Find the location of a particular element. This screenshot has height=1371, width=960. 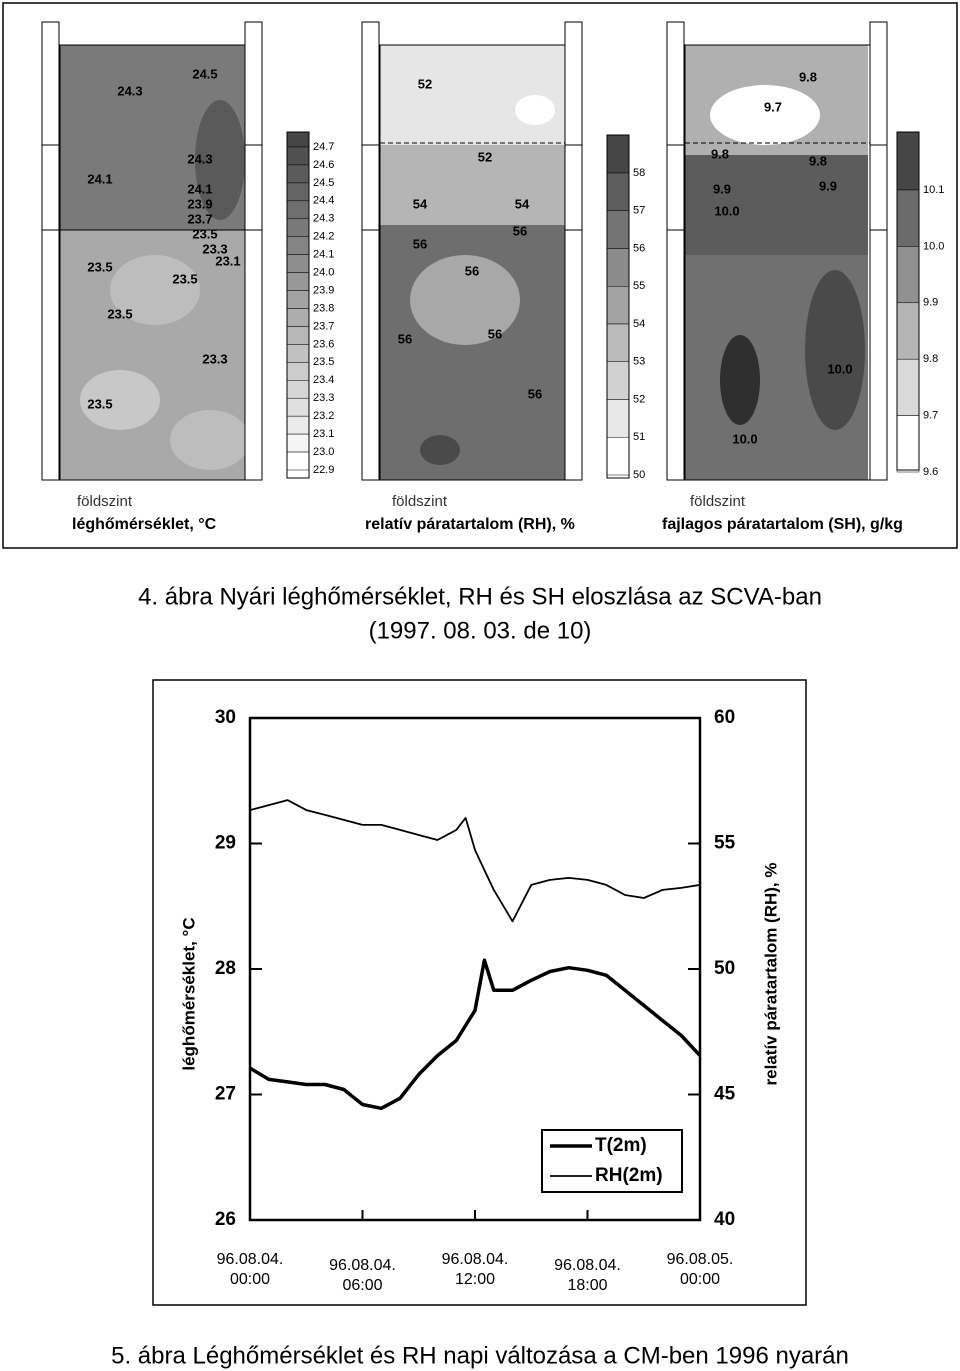

scale-label: 57 is located at coordinates (639, 211).